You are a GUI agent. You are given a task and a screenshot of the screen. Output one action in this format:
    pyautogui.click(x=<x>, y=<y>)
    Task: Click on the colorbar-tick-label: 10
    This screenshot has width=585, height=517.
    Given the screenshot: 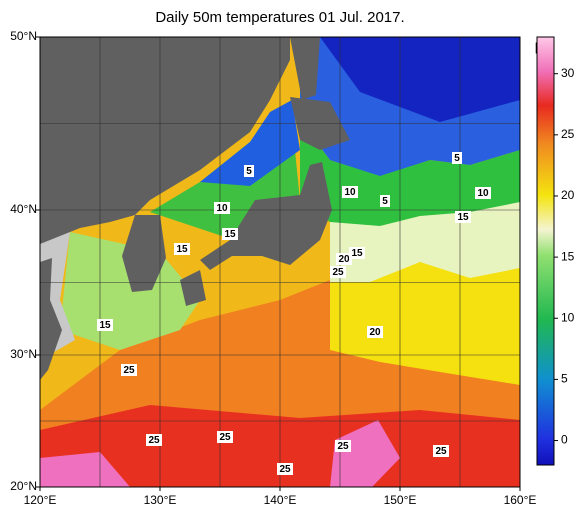 What is the action you would take?
    pyautogui.click(x=568, y=317)
    